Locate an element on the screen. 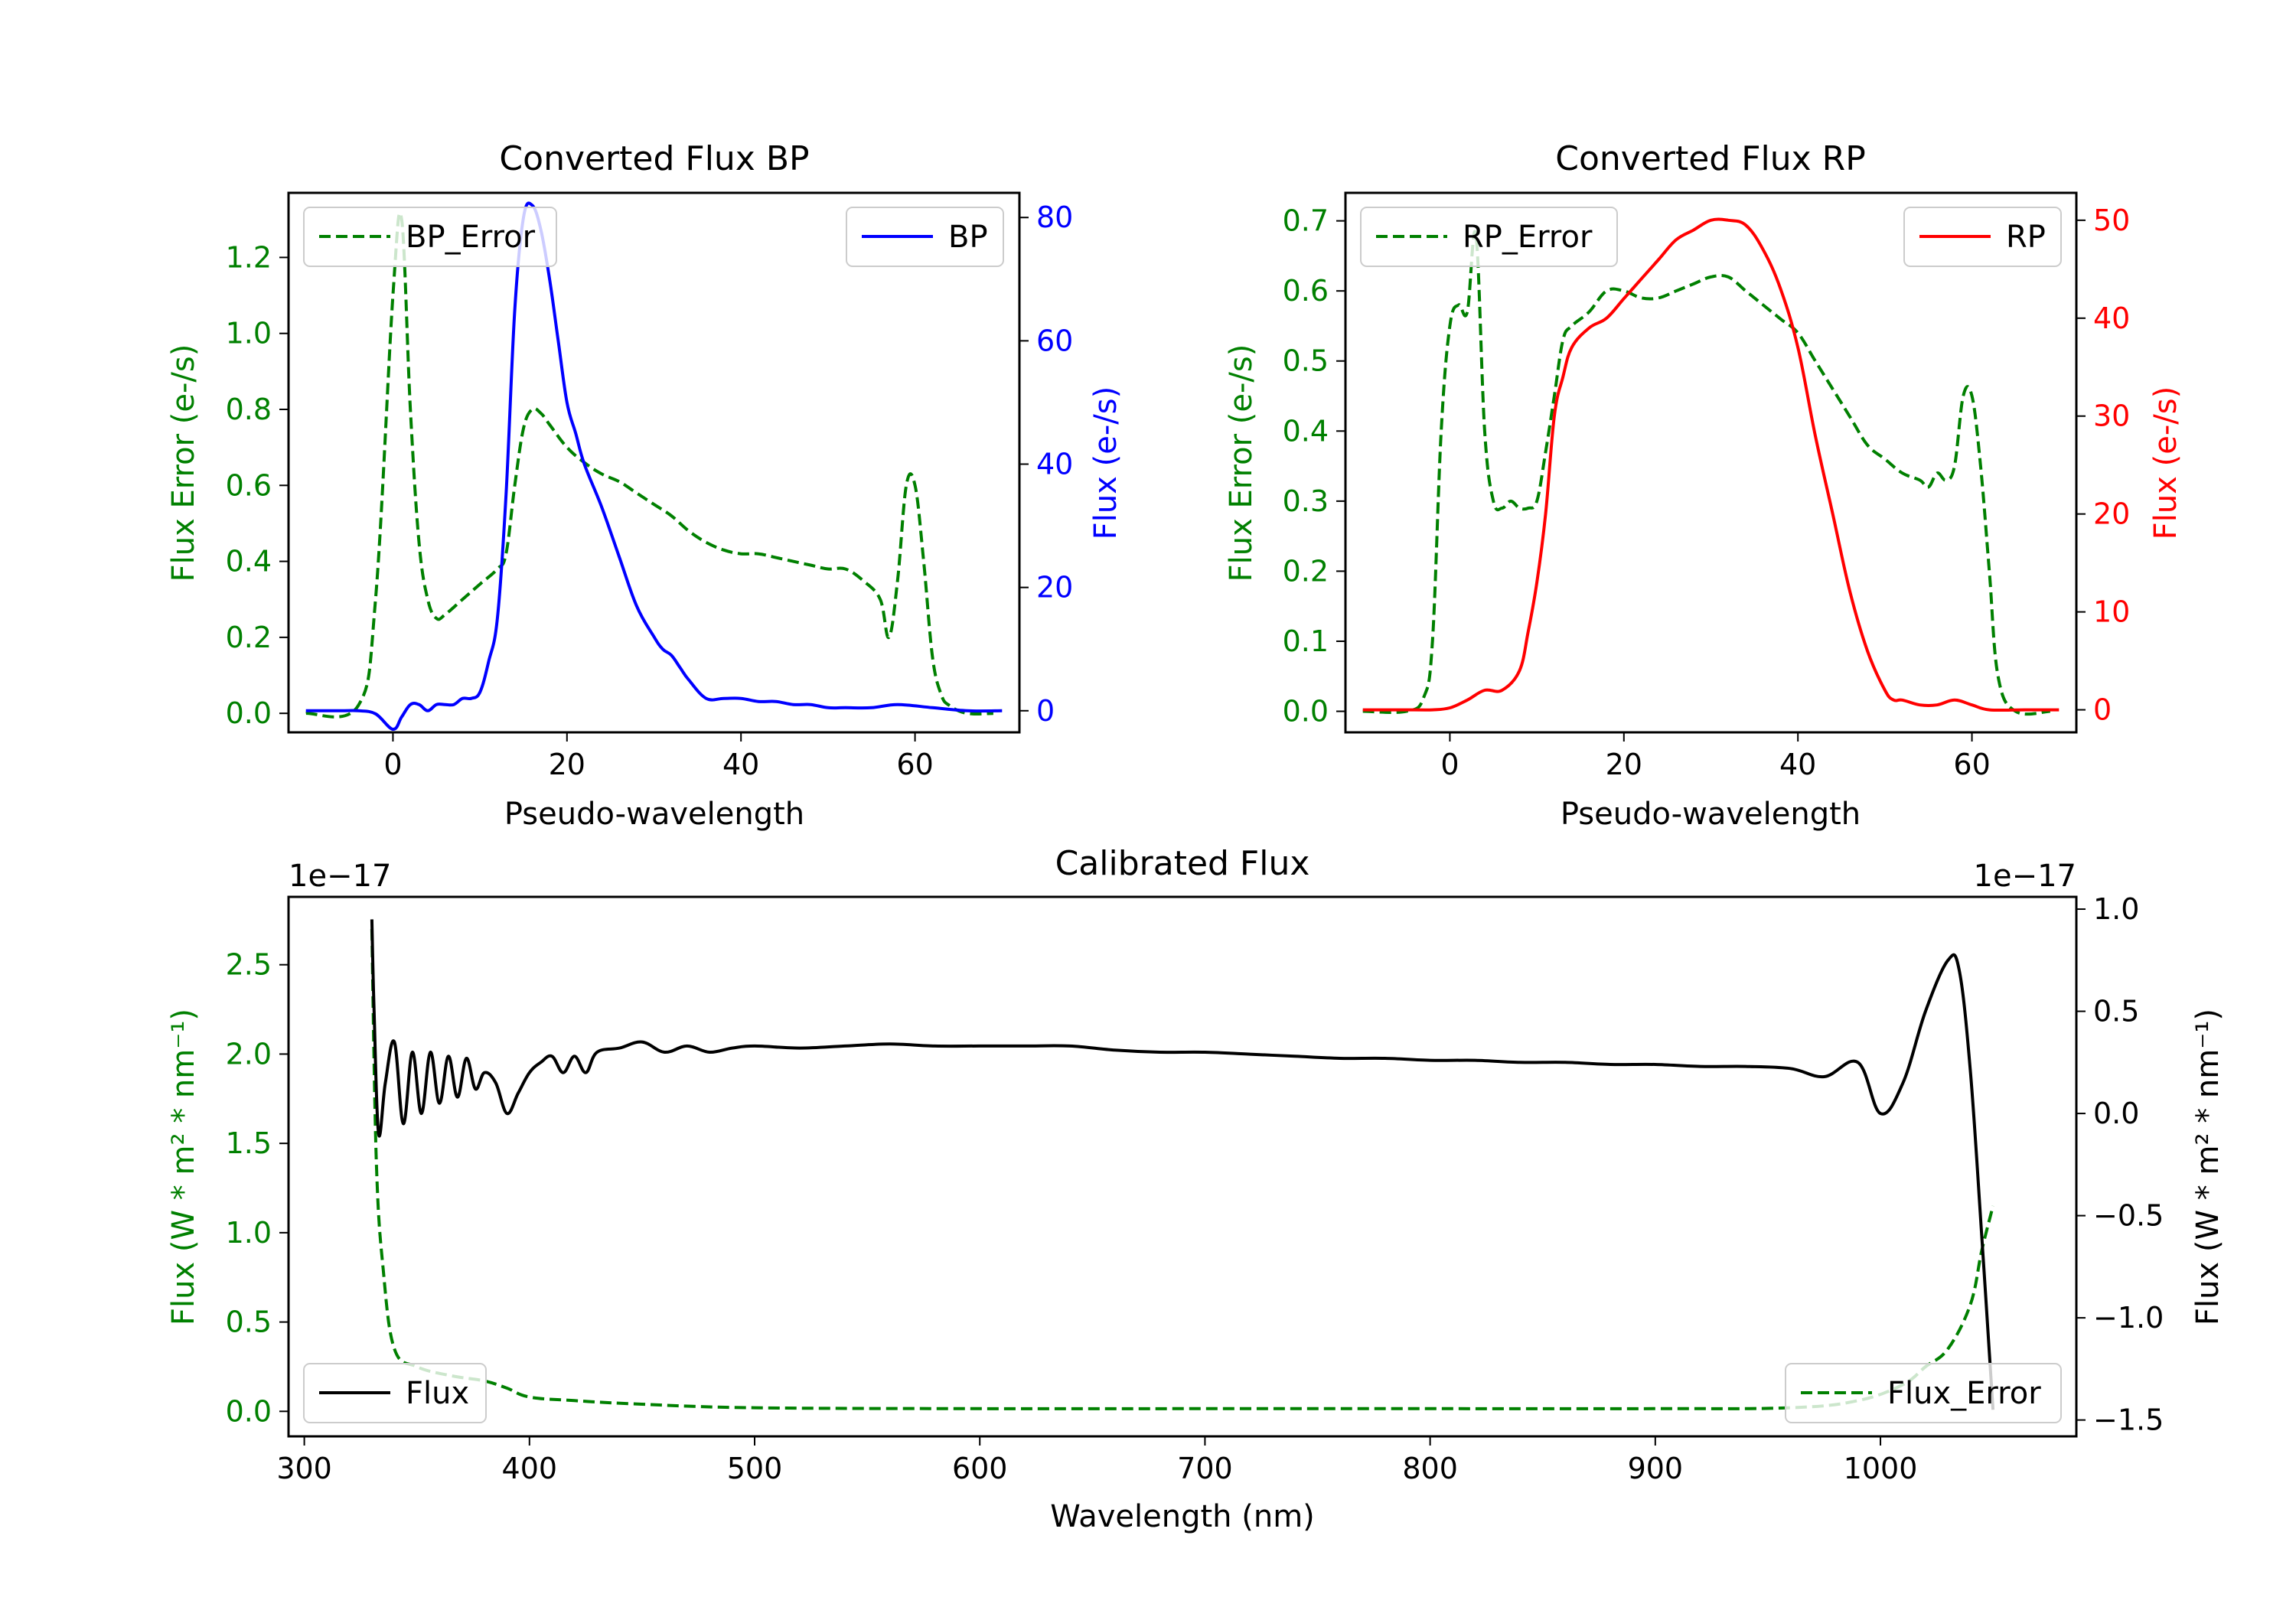 This screenshot has height=1607, width=2296. panel-cal-legend-error: Flux_Error is located at coordinates (1923, 1393).